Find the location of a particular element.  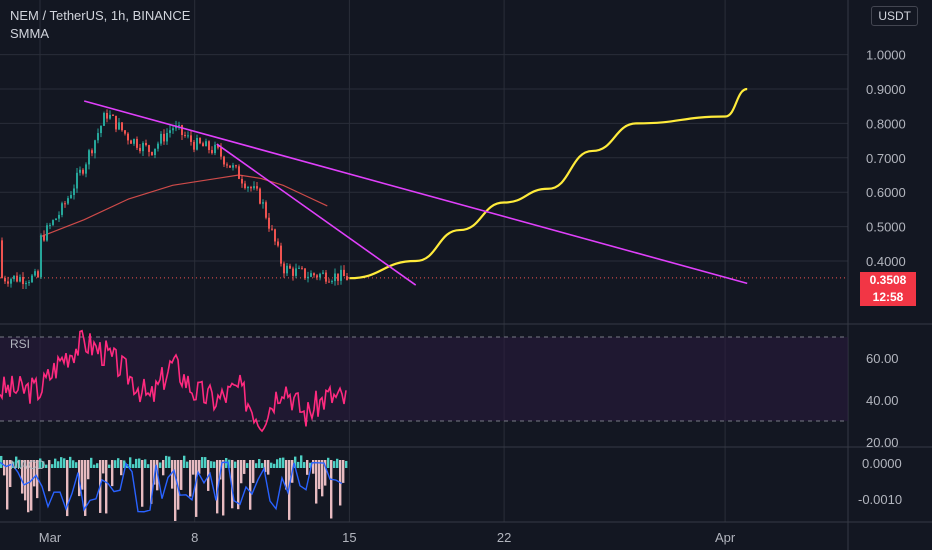

time-axis-label: Apr is located at coordinates (725, 537).